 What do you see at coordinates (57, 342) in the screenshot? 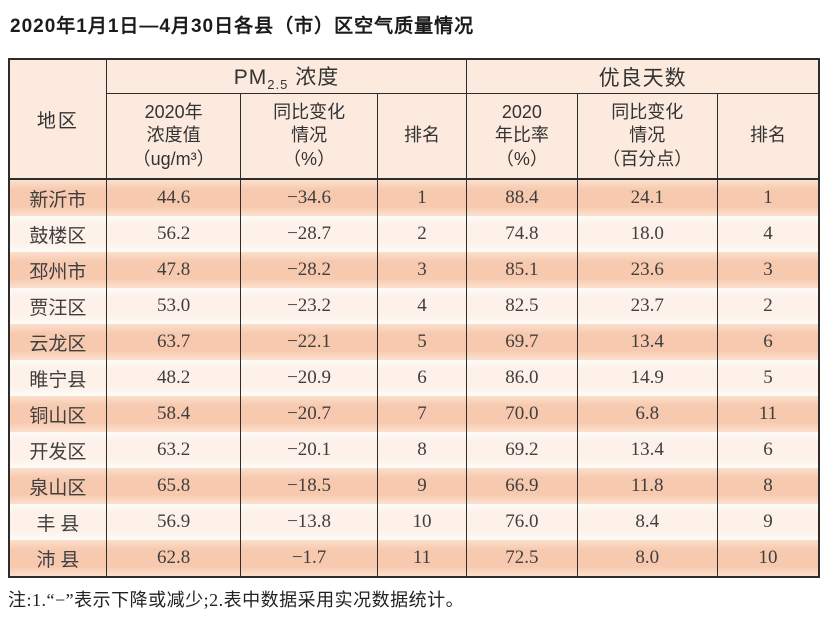
I see `region-cell: 云龙区` at bounding box center [57, 342].